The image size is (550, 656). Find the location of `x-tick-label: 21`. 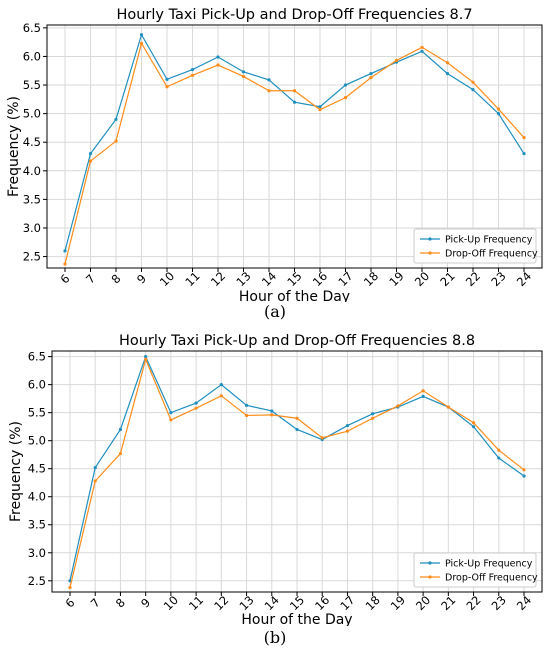

x-tick-label: 21 is located at coordinates (447, 279).